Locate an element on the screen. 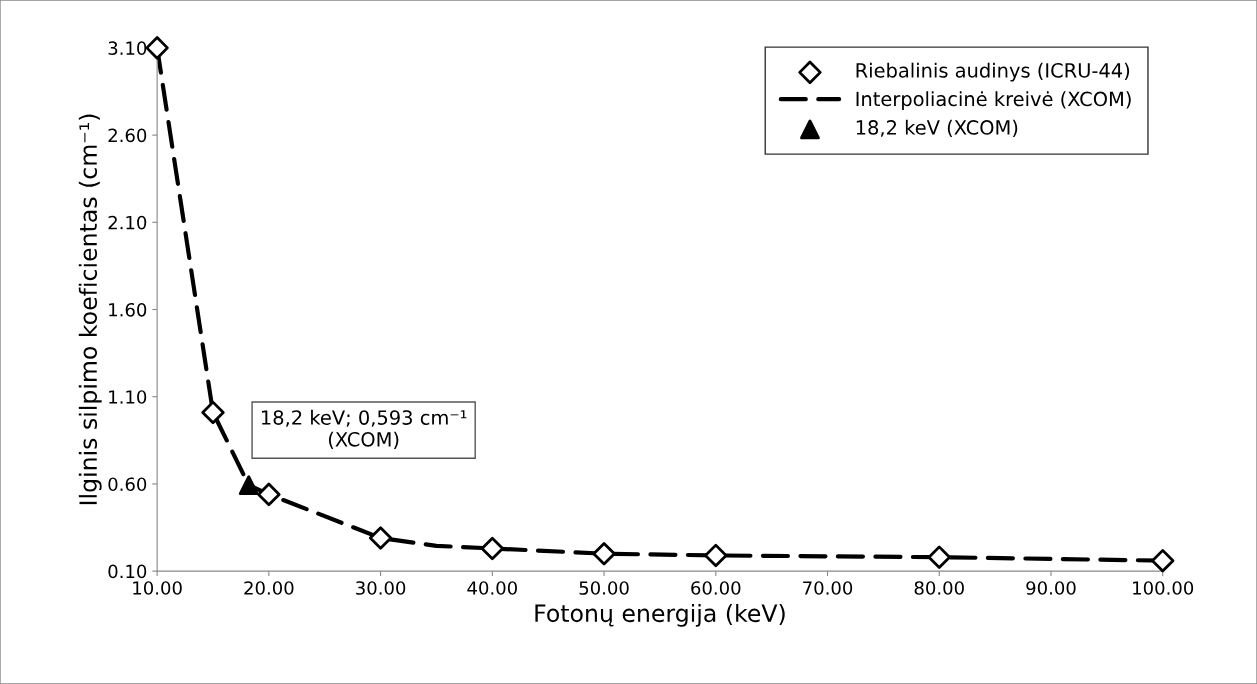 Image resolution: width=1257 pixels, height=684 pixels. y-tick-label: 0.60 is located at coordinates (127, 484).